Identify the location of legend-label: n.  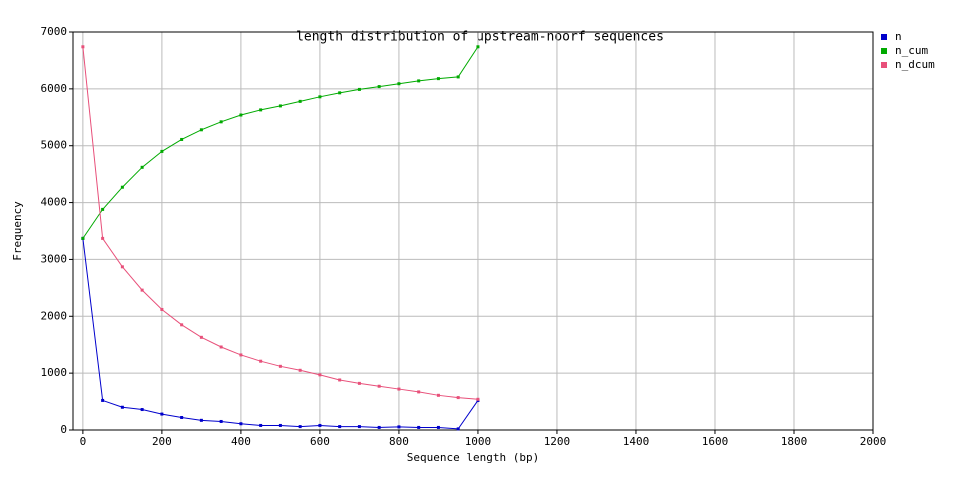
(898, 36).